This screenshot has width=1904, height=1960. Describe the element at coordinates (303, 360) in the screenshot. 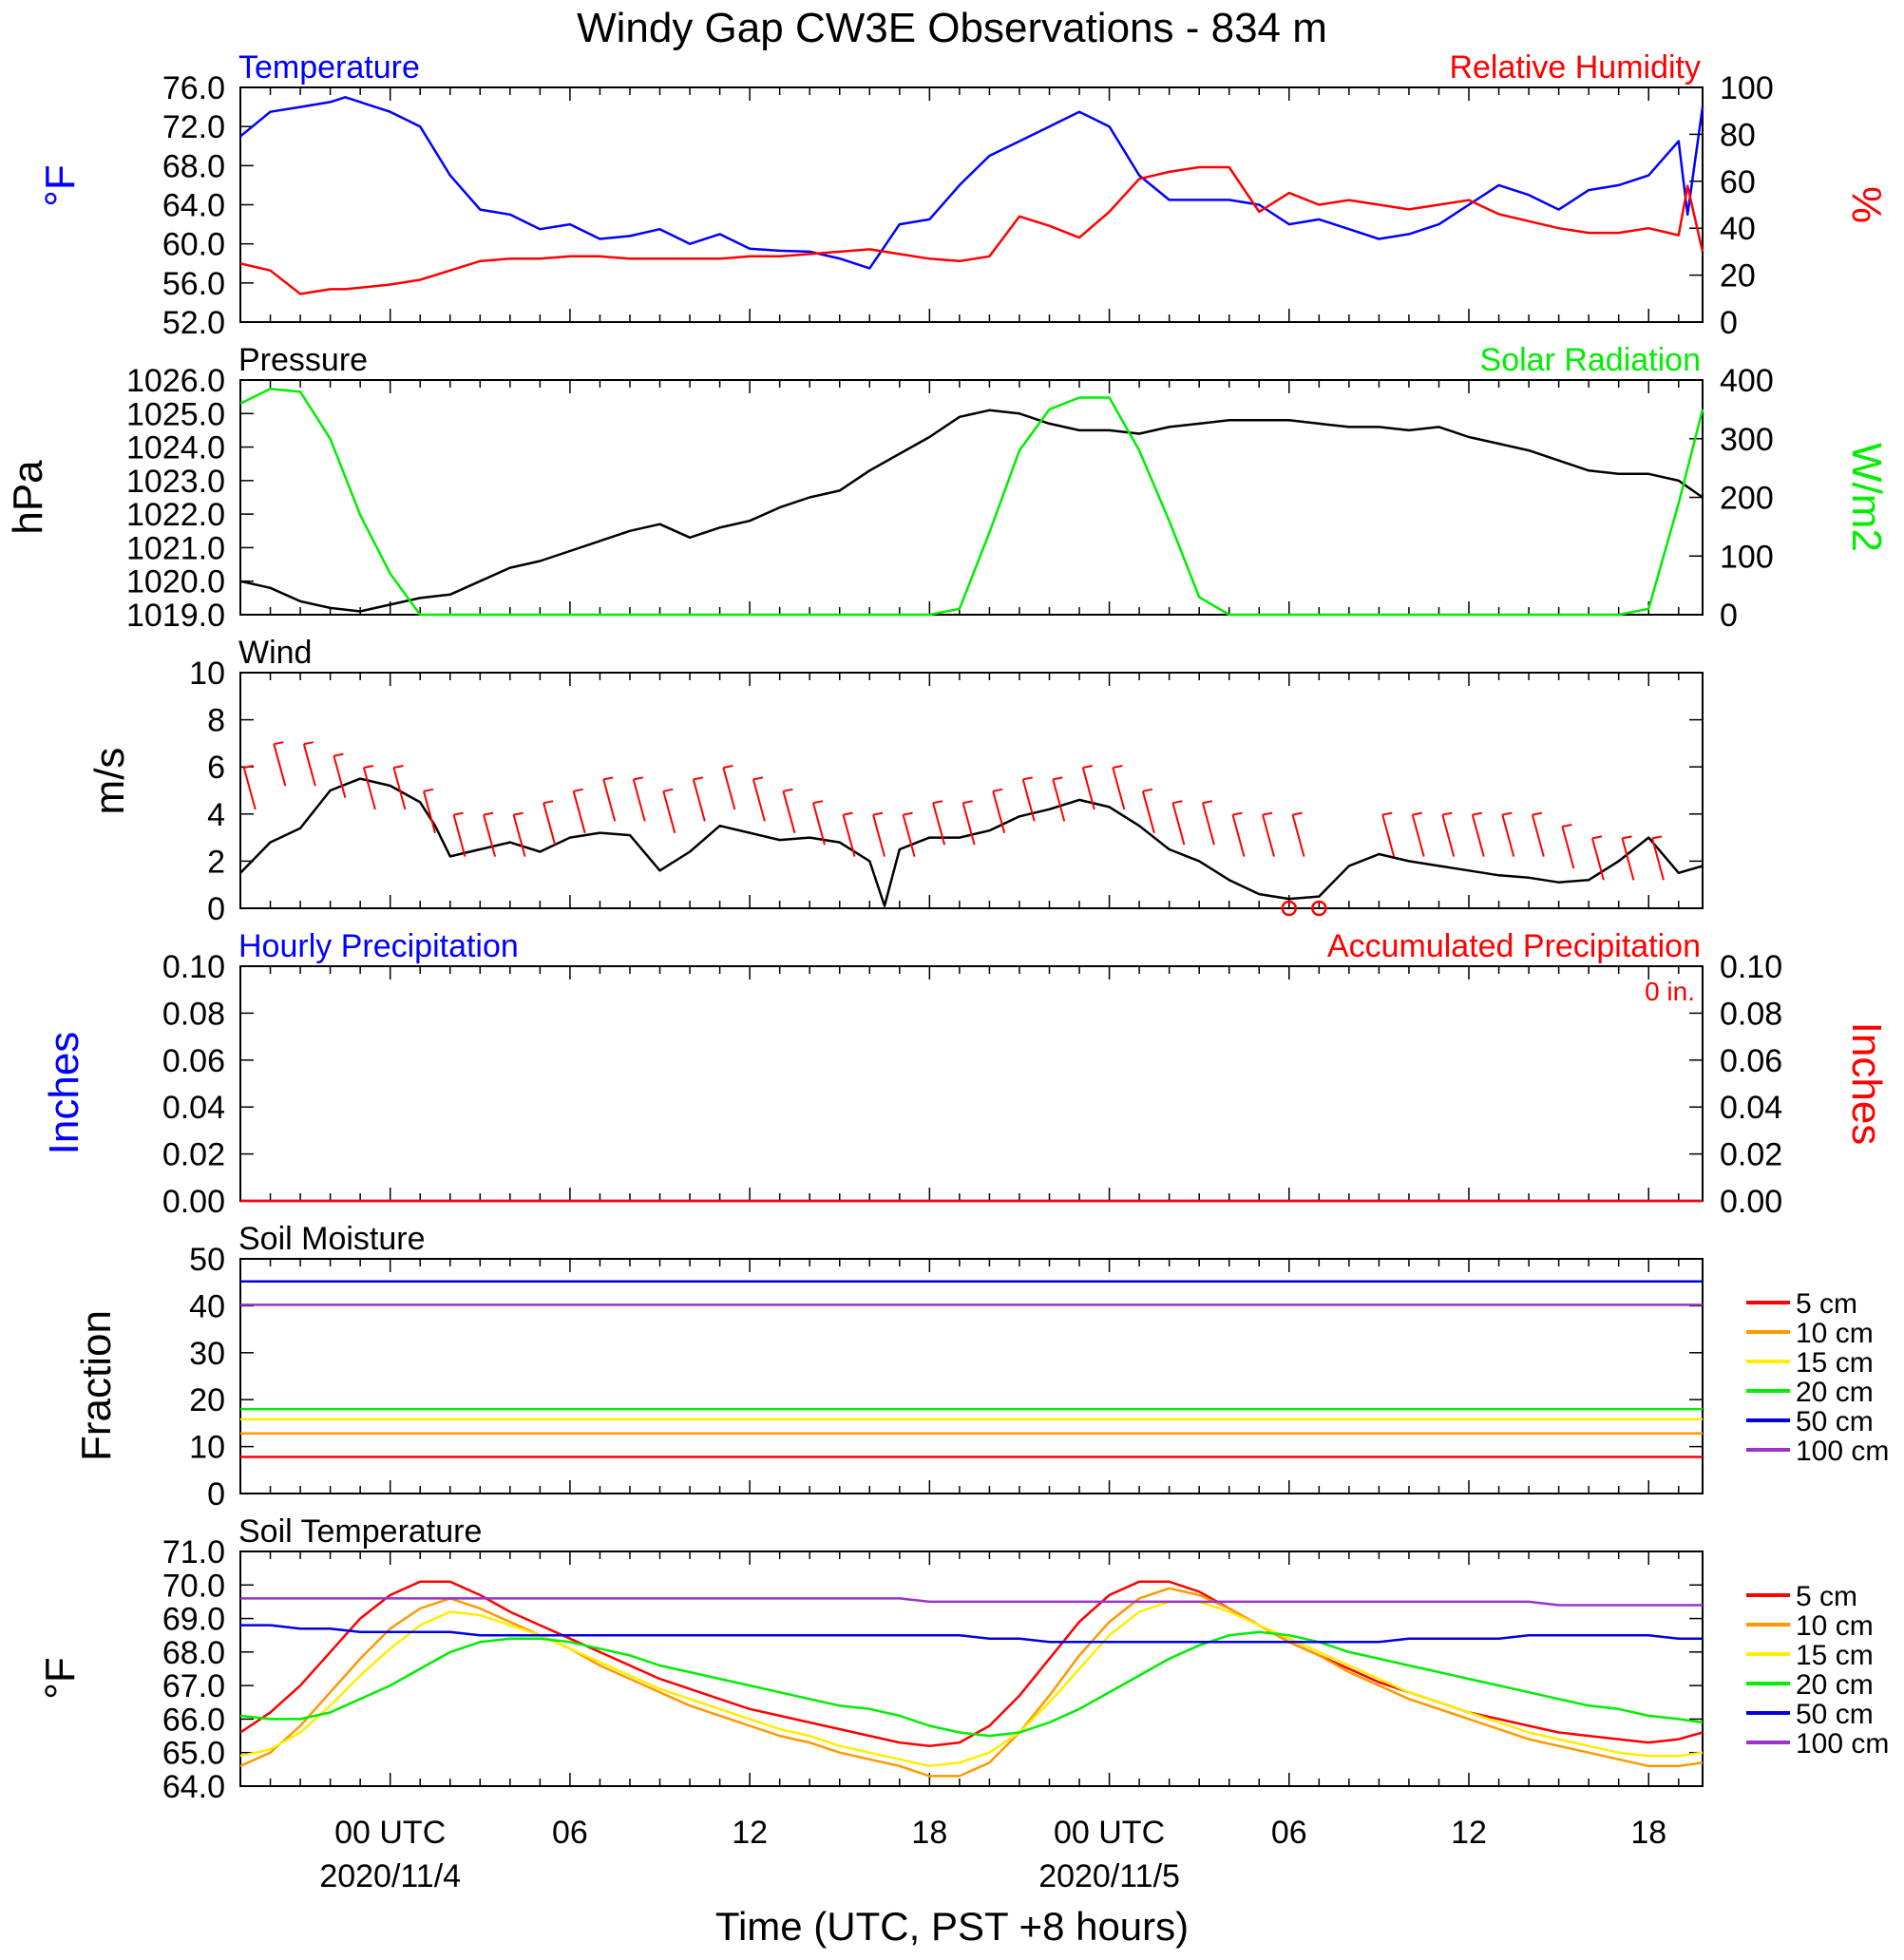

I see `panel-title-pressure: Pressure` at that location.